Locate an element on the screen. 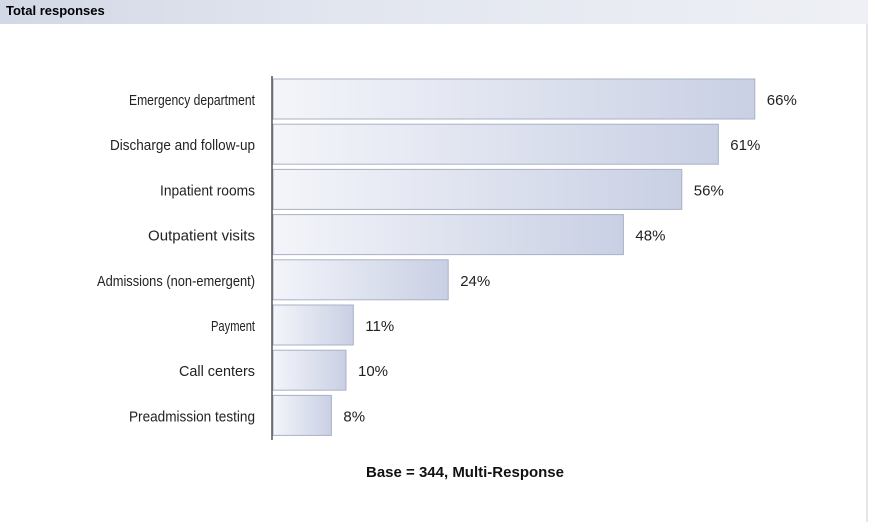  value-label: 48% is located at coordinates (650, 236).